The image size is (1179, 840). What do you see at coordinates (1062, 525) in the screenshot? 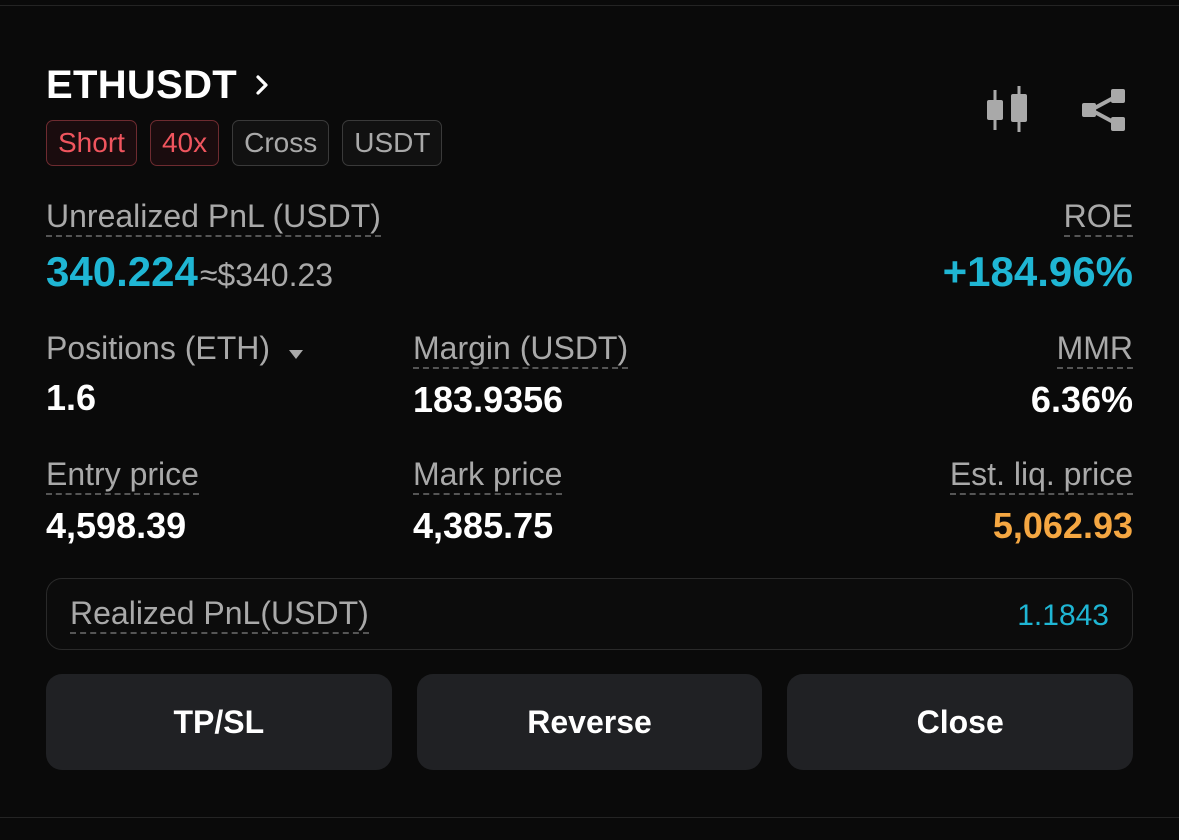
I see `est-liq-price-value: 5,062.93` at bounding box center [1062, 525].